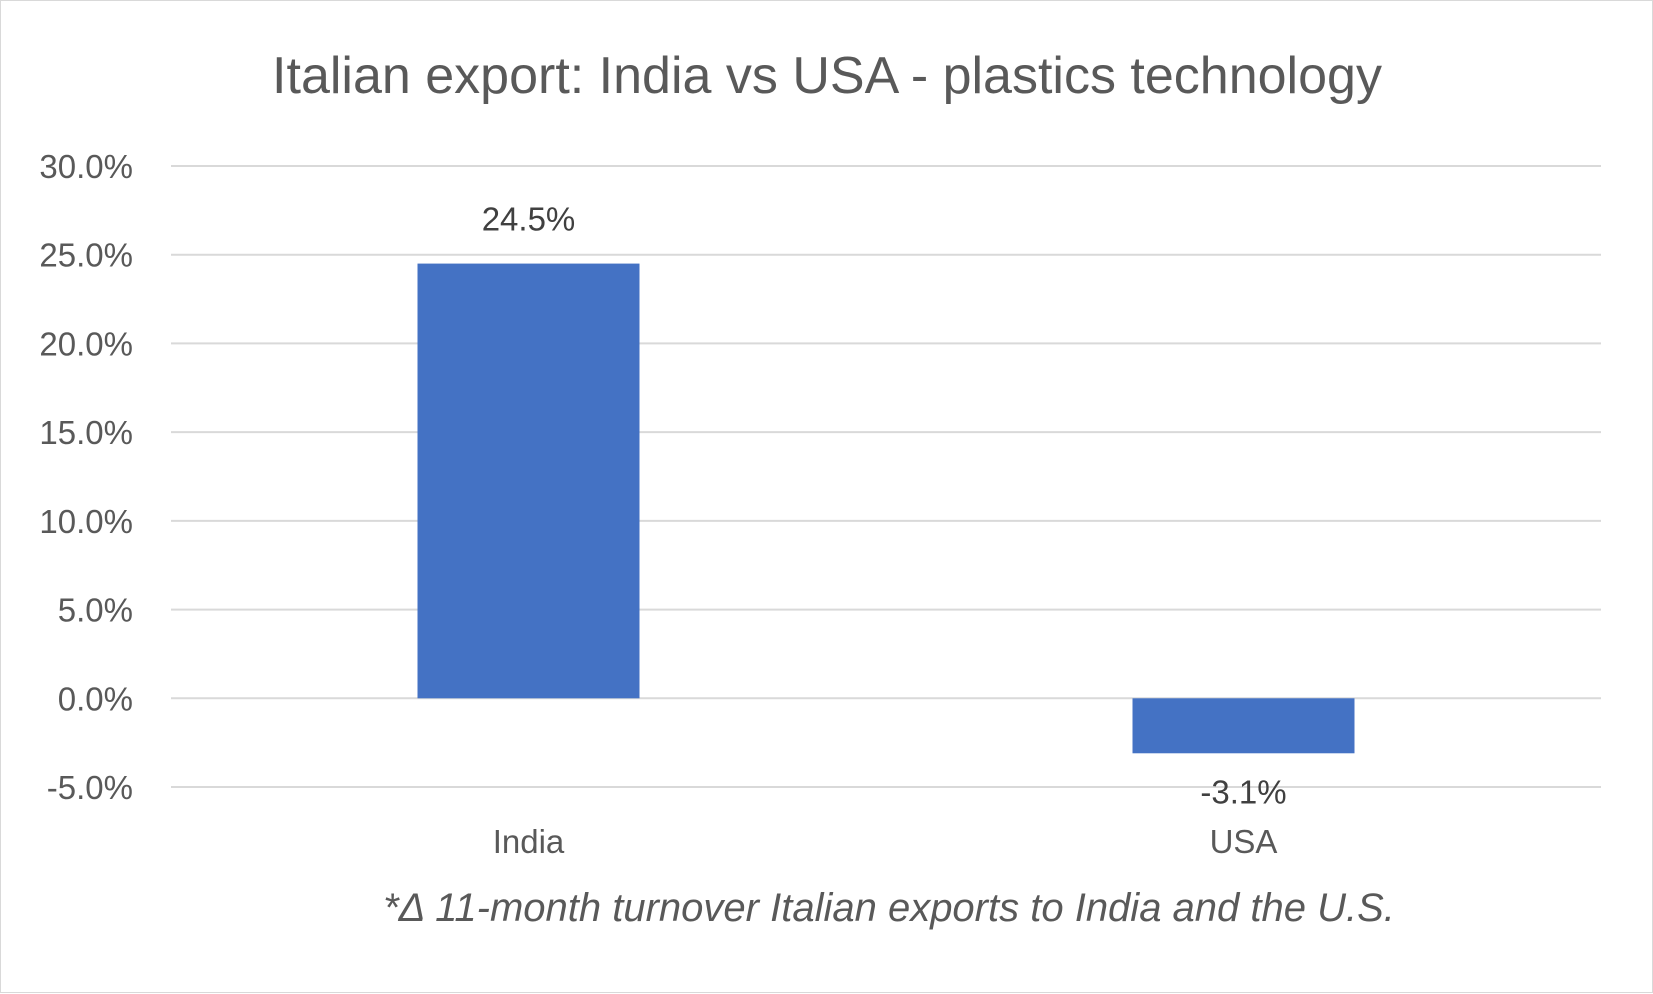  Describe the element at coordinates (1244, 841) in the screenshot. I see `category-label-usa: USA` at that location.